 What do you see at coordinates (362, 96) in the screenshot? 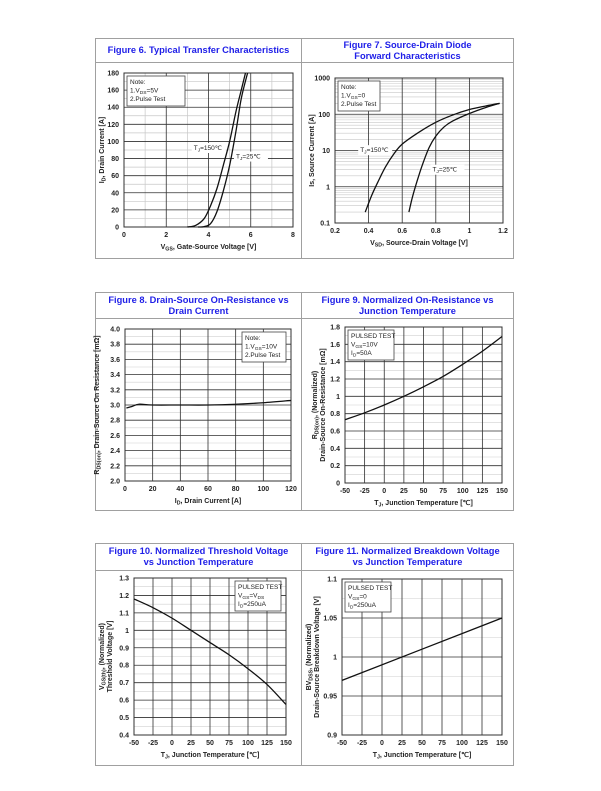
I see `text-run: =0` at bounding box center [362, 96].